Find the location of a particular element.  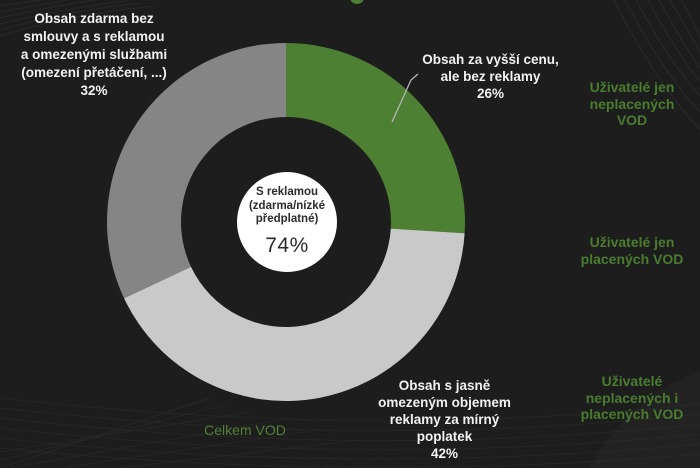

corner-circle-decoration is located at coordinates (645, 419).